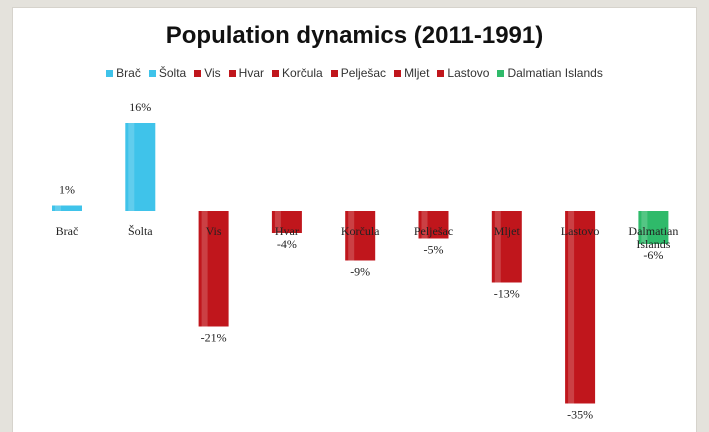  What do you see at coordinates (214, 338) in the screenshot?
I see `data-label: -21%` at bounding box center [214, 338].